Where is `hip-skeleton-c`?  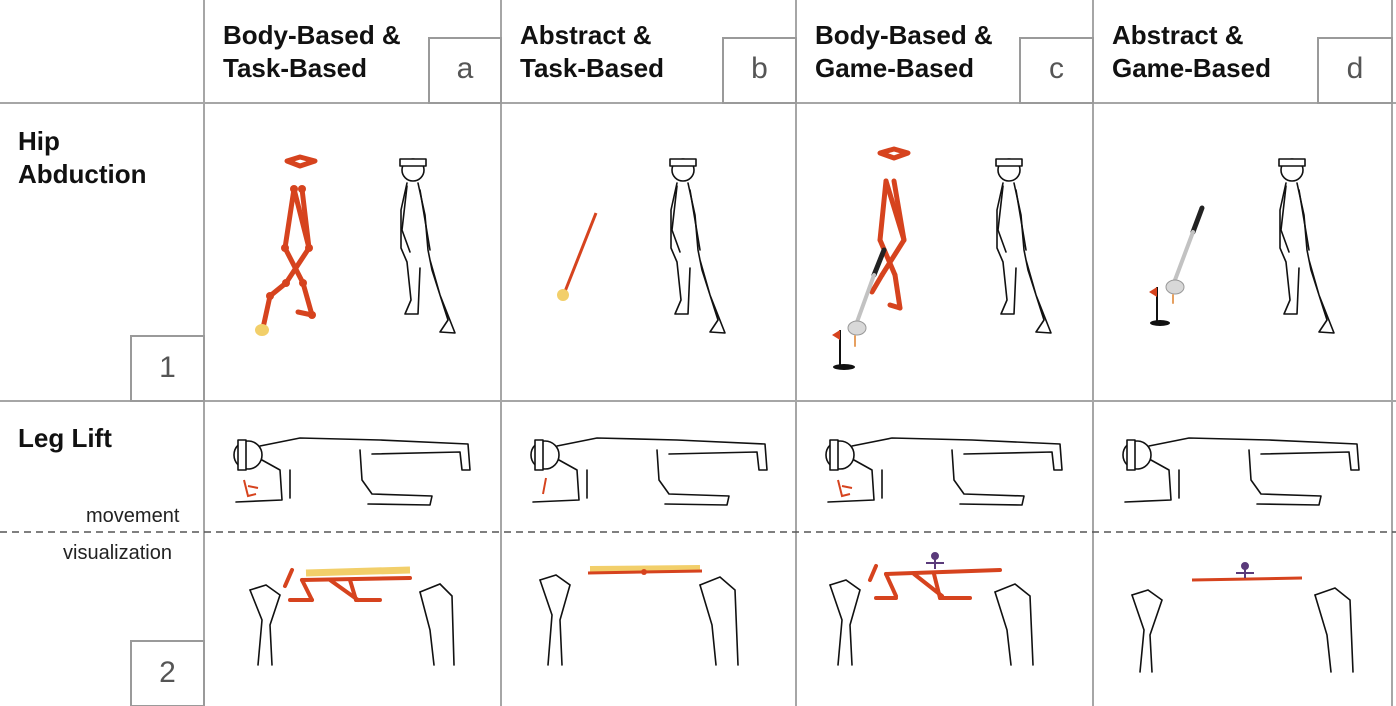
hip-skeleton-c is located at coordinates (890, 228).